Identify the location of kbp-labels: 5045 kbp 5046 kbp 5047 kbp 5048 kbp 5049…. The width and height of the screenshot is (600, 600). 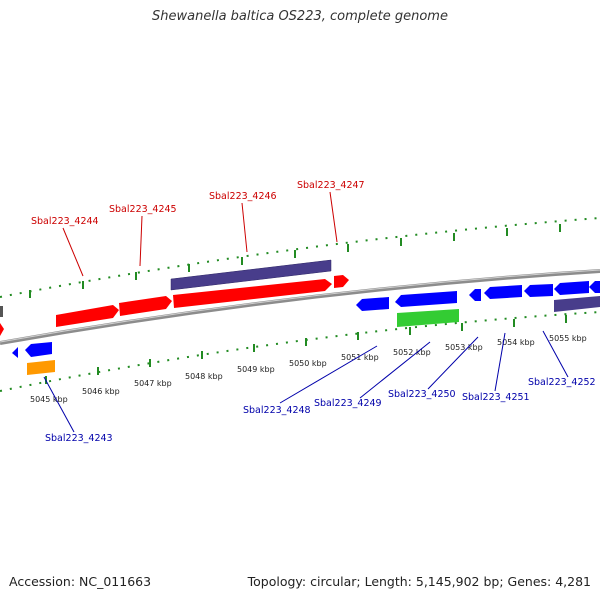
(308, 369).